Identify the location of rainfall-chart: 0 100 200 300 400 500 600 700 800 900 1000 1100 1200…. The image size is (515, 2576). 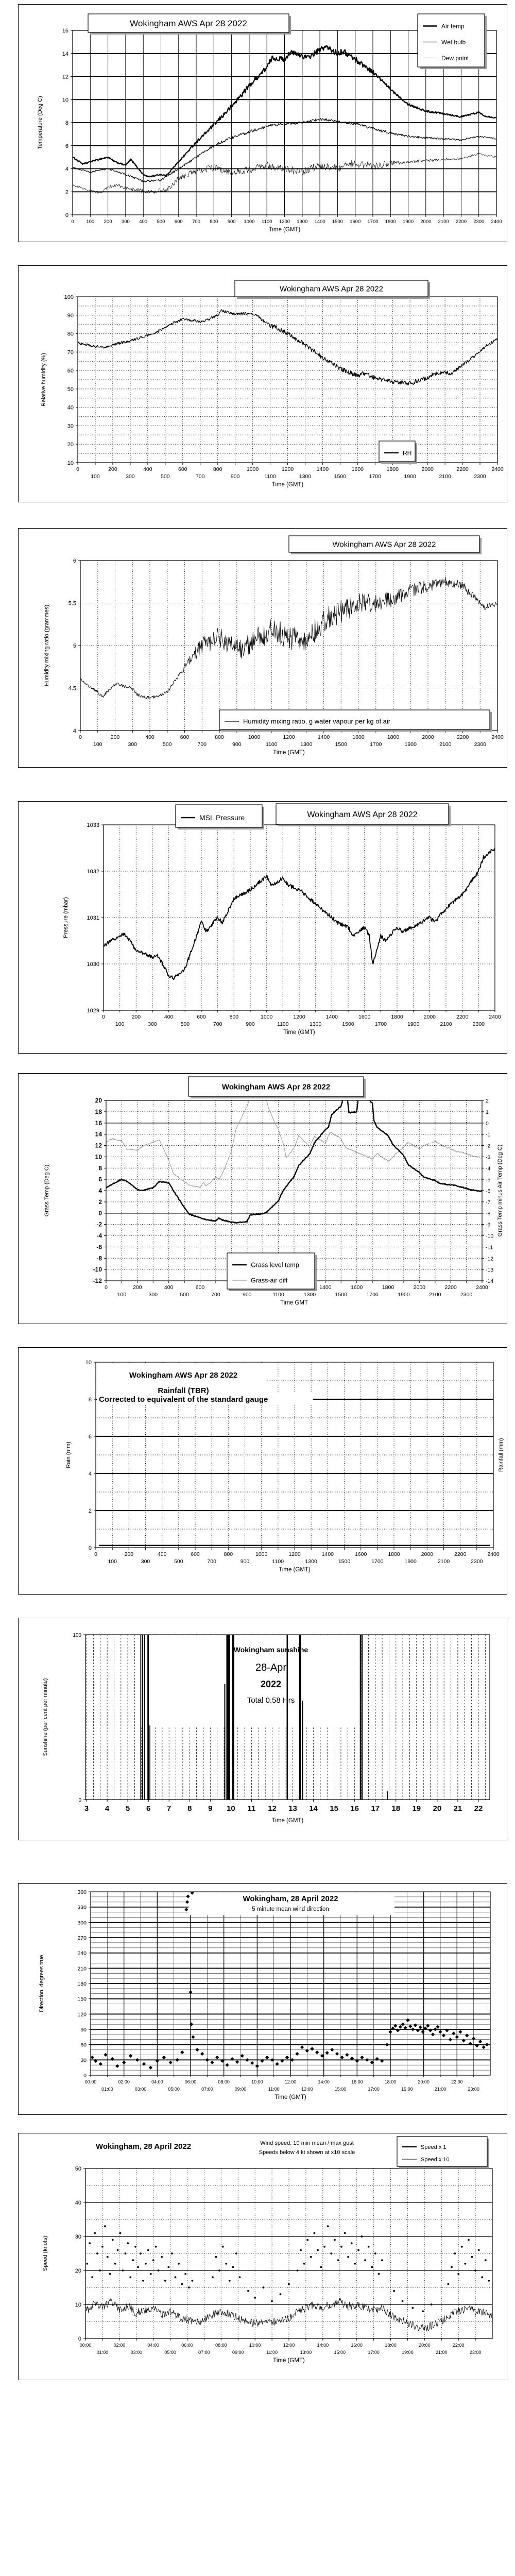
(262, 1471).